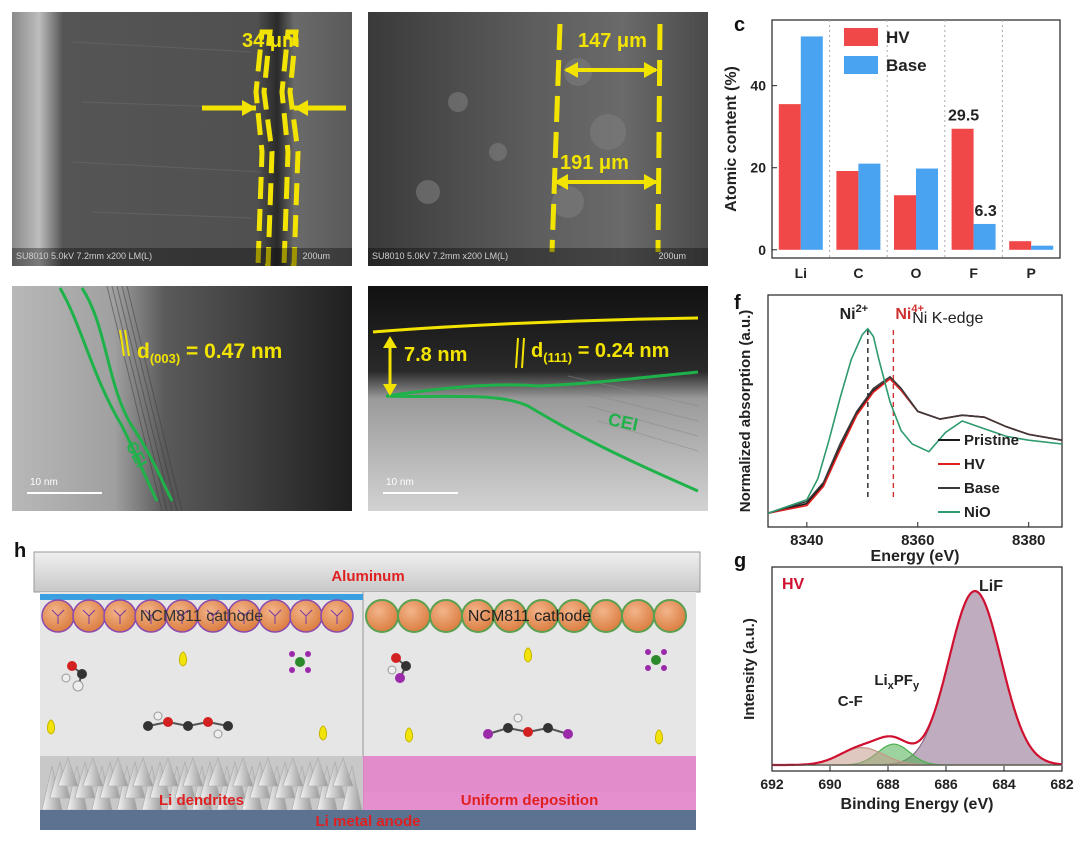 The height and width of the screenshot is (857, 1080). Describe the element at coordinates (847, 210) in the screenshot. I see `bar-hv-c` at that location.